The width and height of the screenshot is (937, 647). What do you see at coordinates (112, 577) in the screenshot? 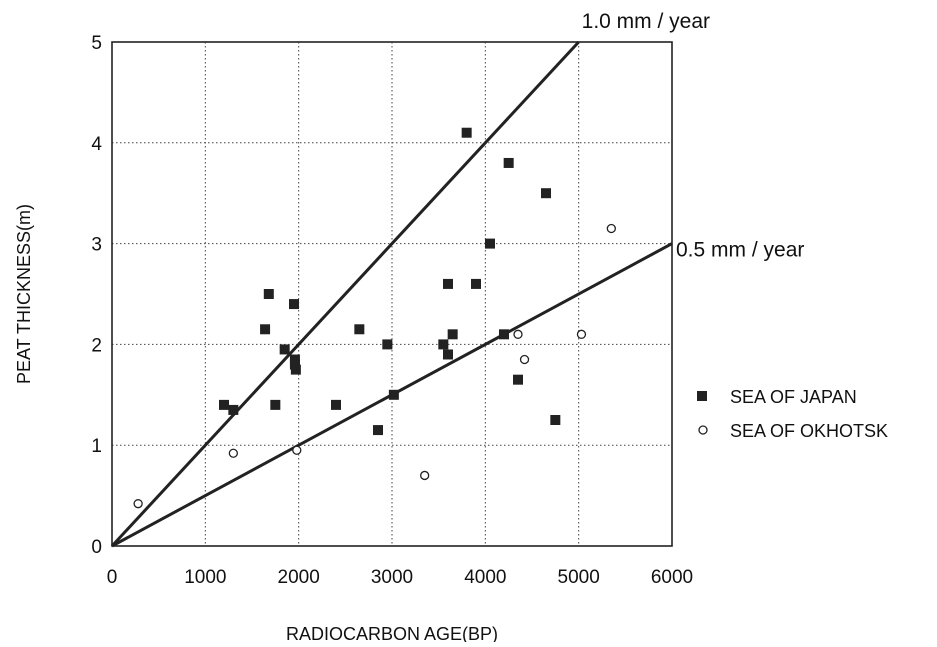
I see `x-tick-label-0: 0` at bounding box center [112, 577].